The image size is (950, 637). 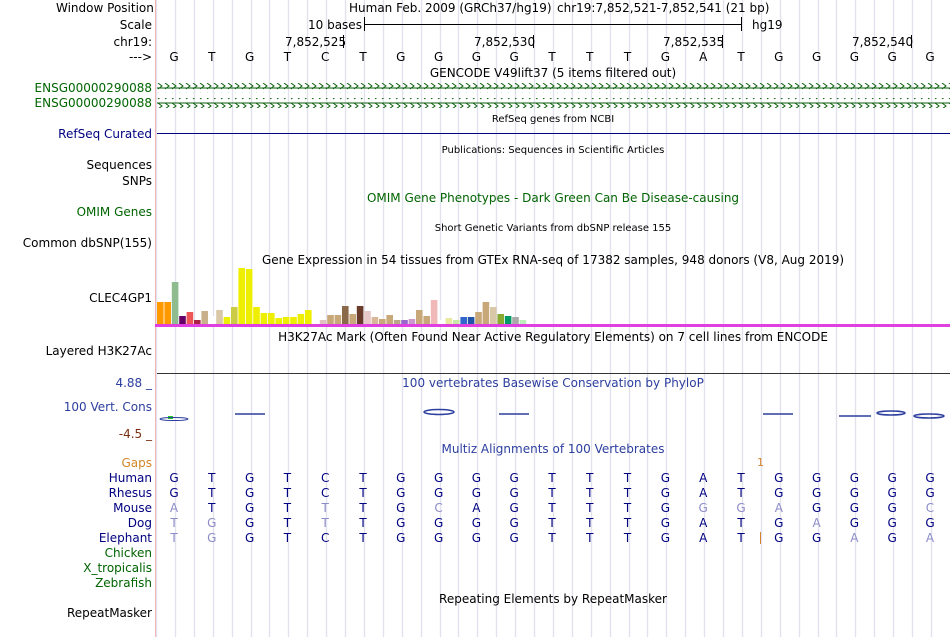 What do you see at coordinates (87, 243) in the screenshot?
I see `dbsnp-label: Common dbSNP(155)` at bounding box center [87, 243].